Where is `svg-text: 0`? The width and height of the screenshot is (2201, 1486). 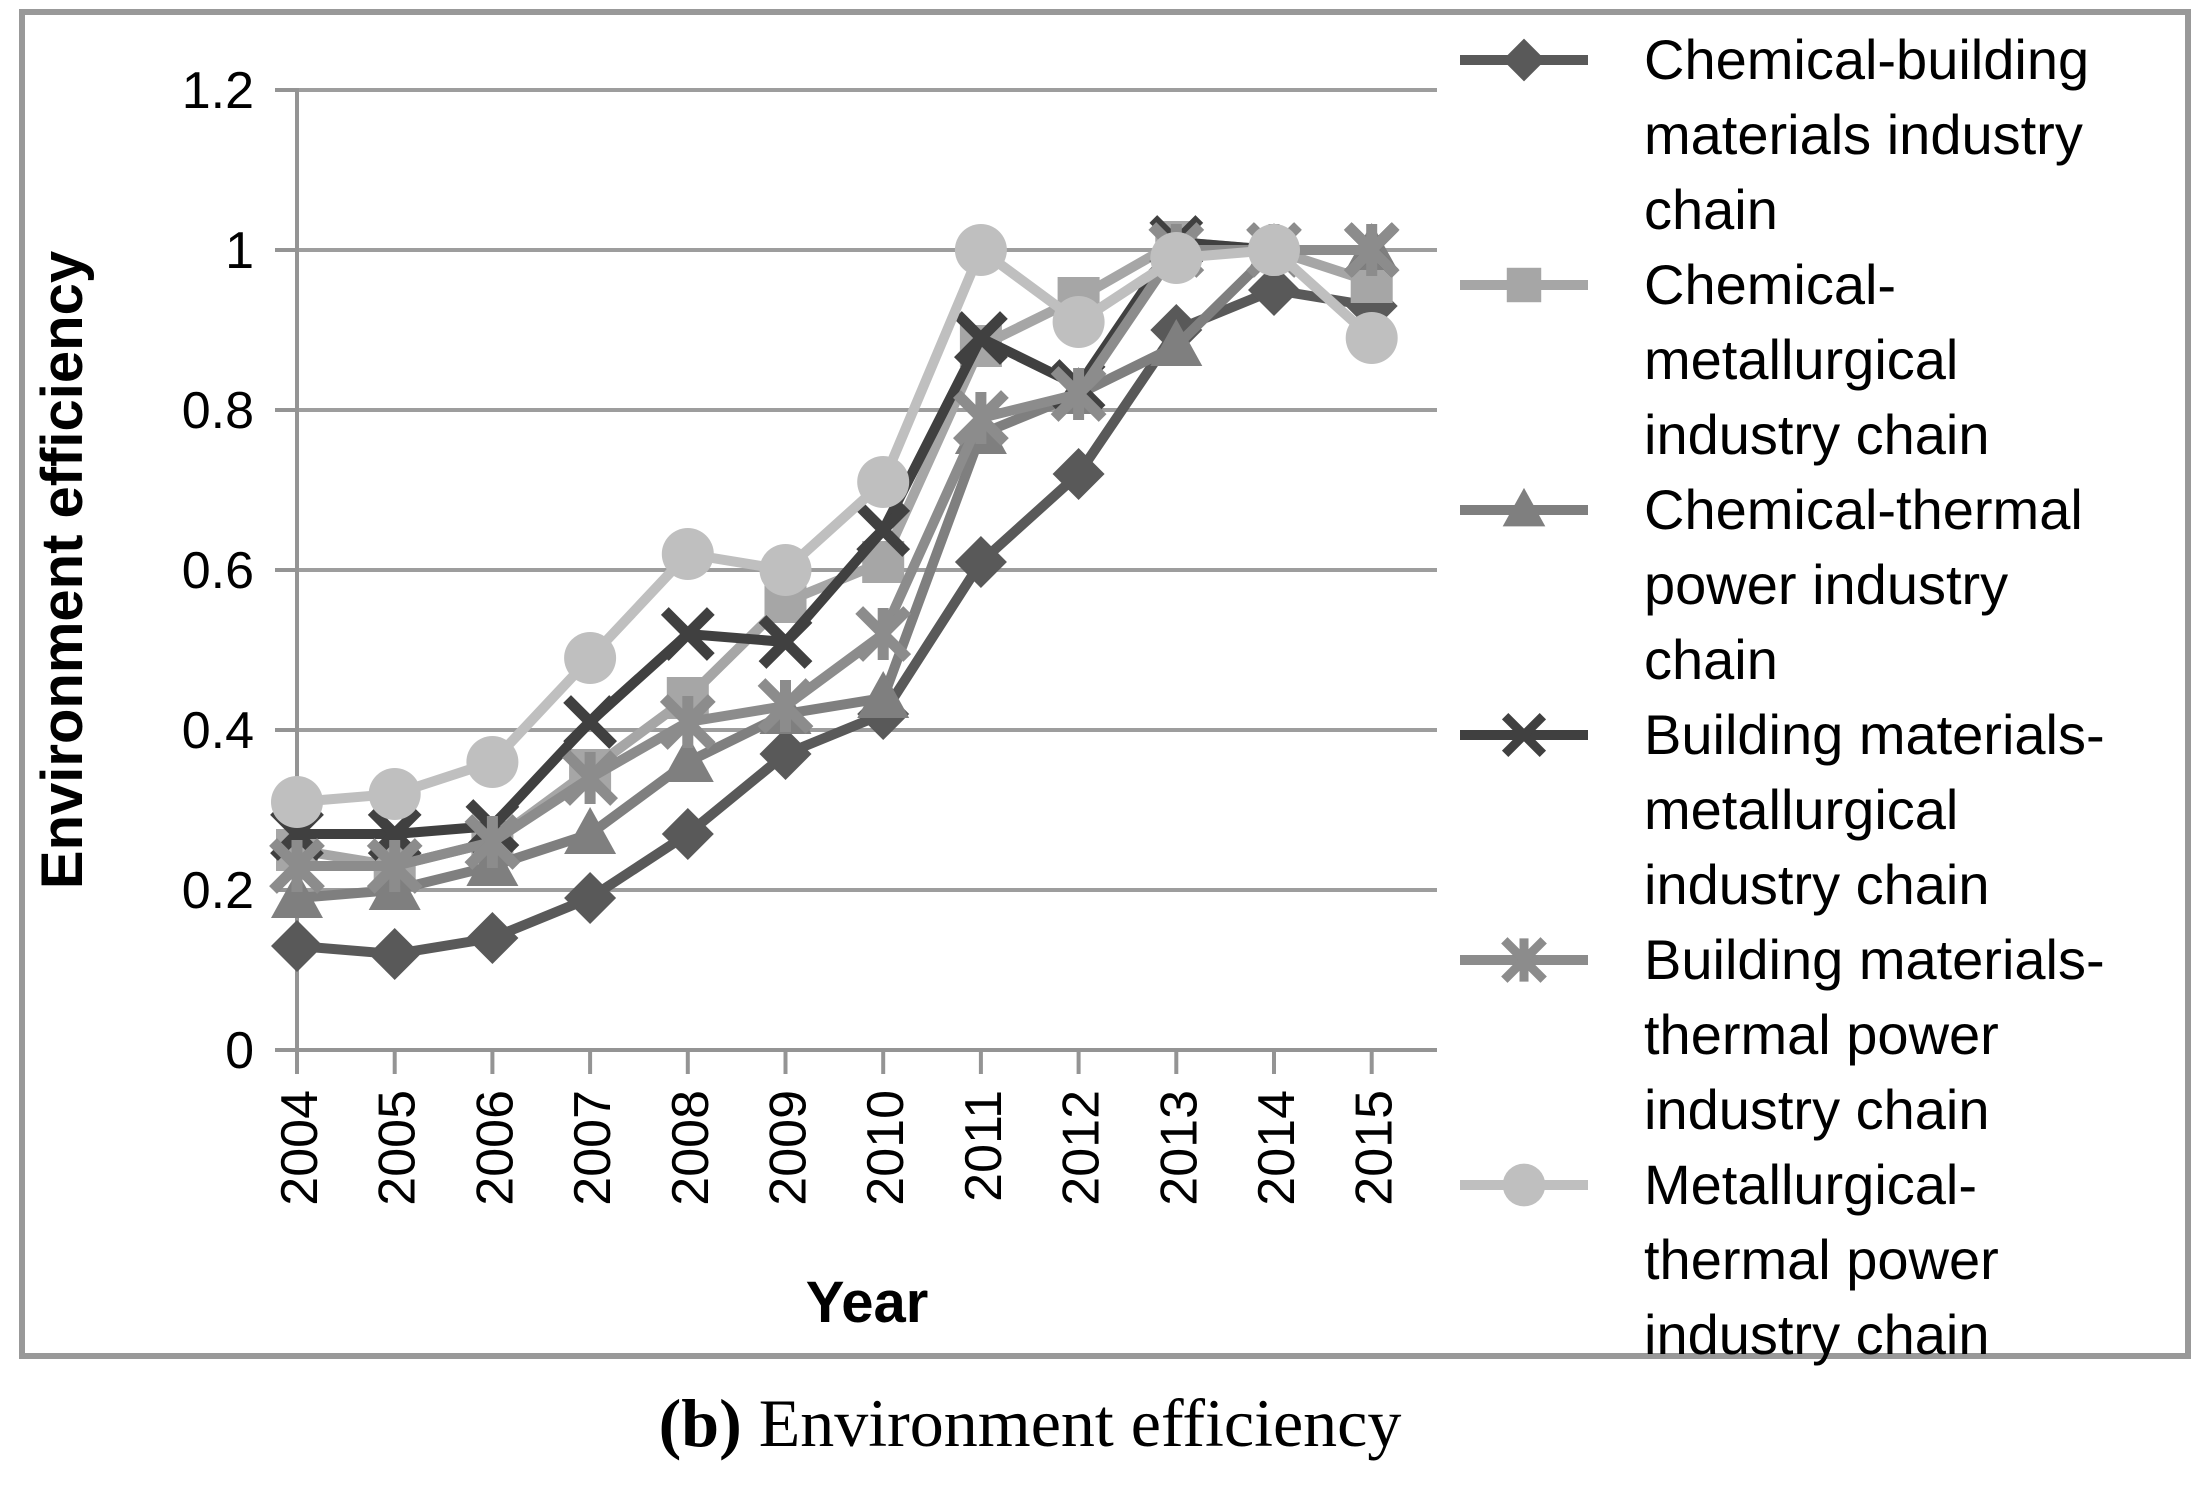 svg-text: 0 is located at coordinates (239, 1051).